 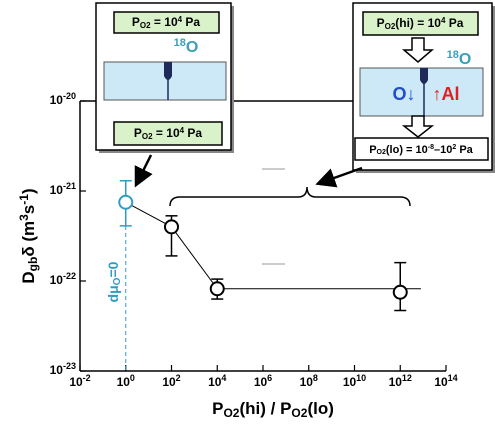 I want to click on x-tick-label: 10⁻², so click(x=79, y=381).